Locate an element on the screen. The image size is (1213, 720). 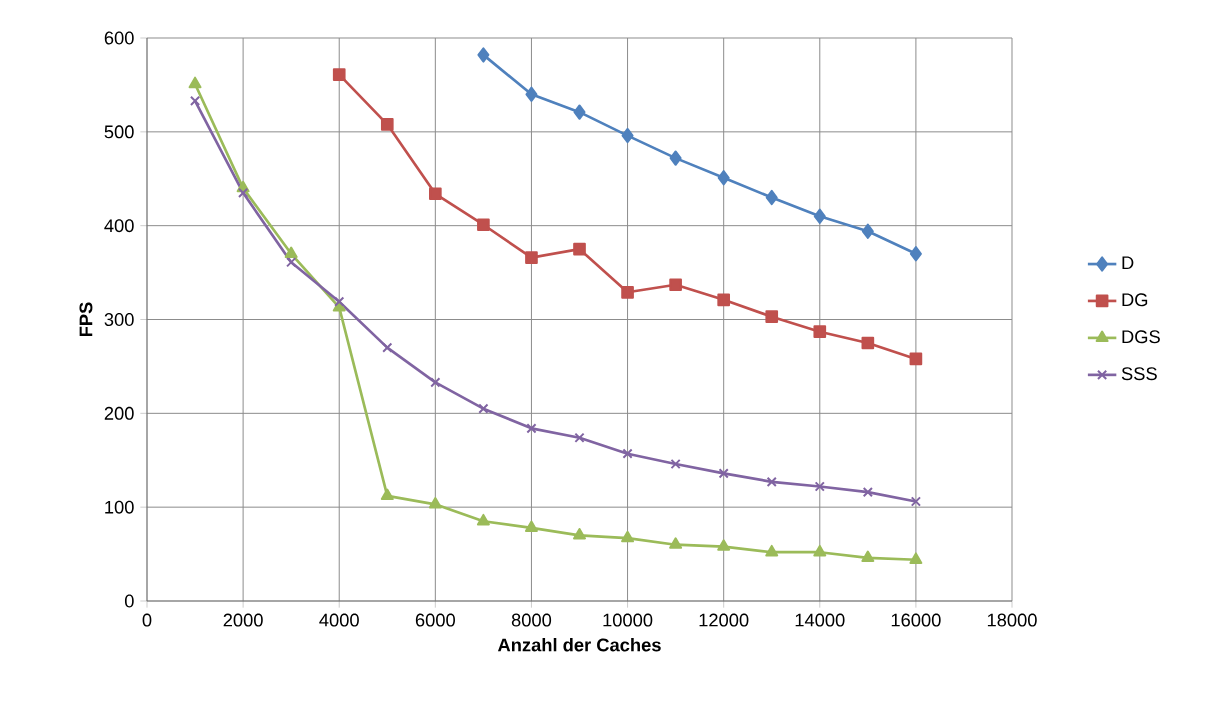
x-tick-label: 18000 is located at coordinates (1012, 620).